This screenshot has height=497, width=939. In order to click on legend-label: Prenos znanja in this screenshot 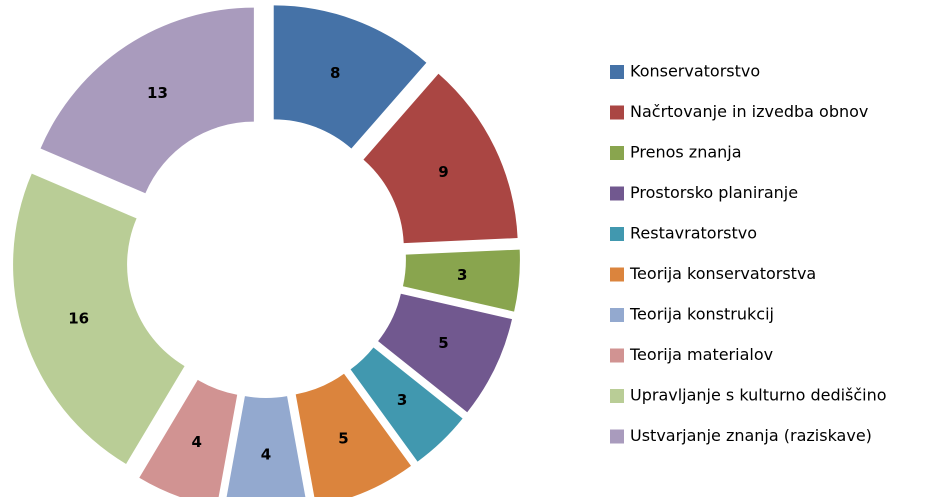, I will do `click(686, 152)`.